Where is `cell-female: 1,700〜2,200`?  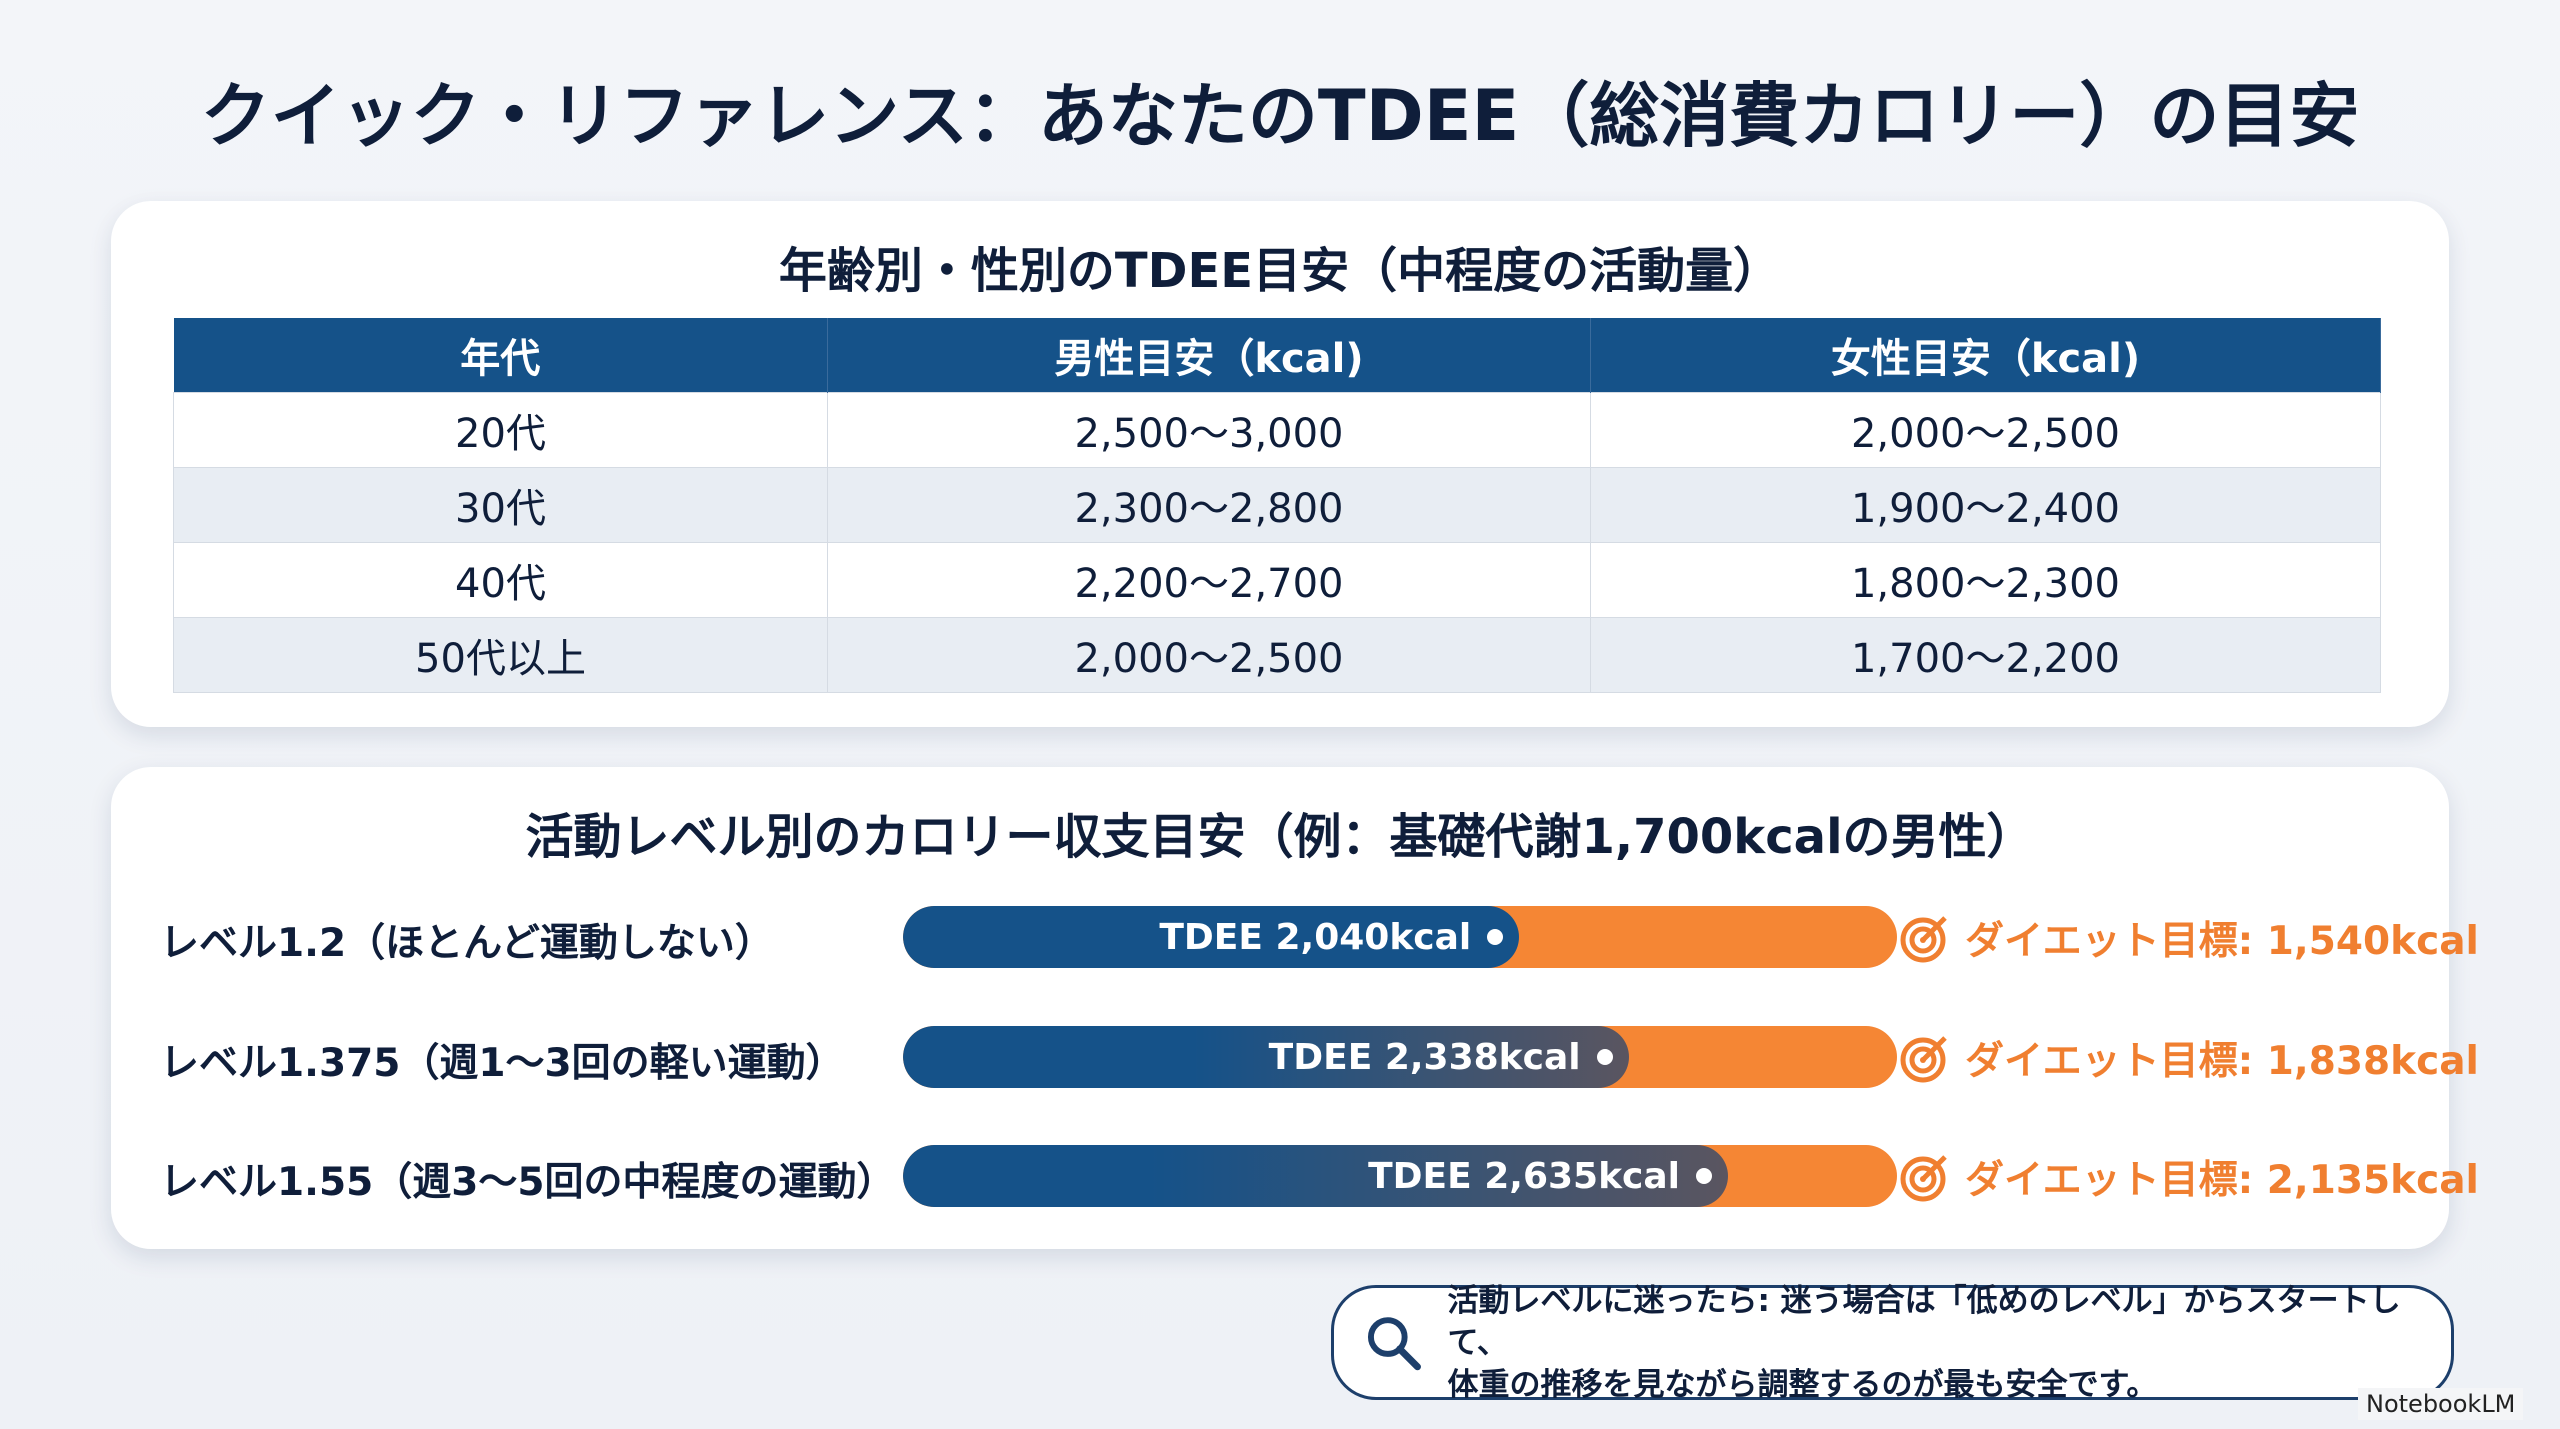 cell-female: 1,700〜2,200 is located at coordinates (1985, 654).